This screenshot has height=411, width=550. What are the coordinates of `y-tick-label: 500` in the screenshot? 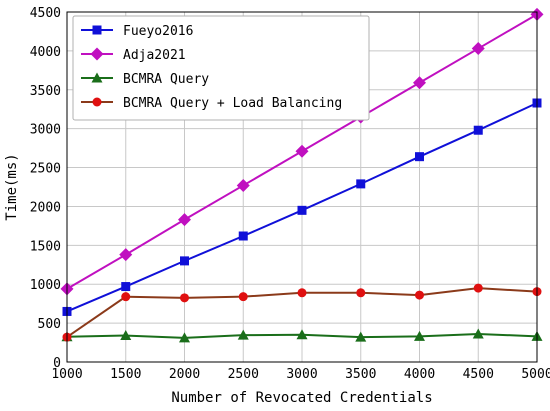 It's located at (49, 324).